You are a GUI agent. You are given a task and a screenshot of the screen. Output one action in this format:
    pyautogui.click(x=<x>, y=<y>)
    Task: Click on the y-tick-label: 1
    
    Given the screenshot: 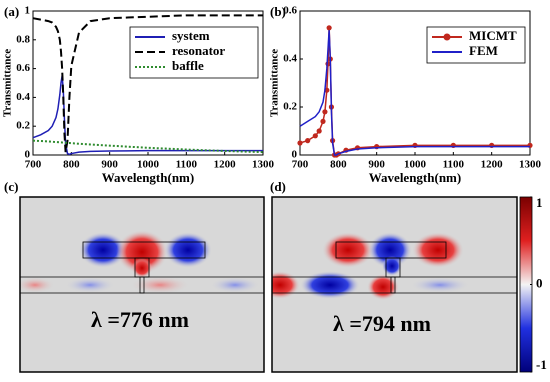 What is the action you would take?
    pyautogui.click(x=28, y=11)
    